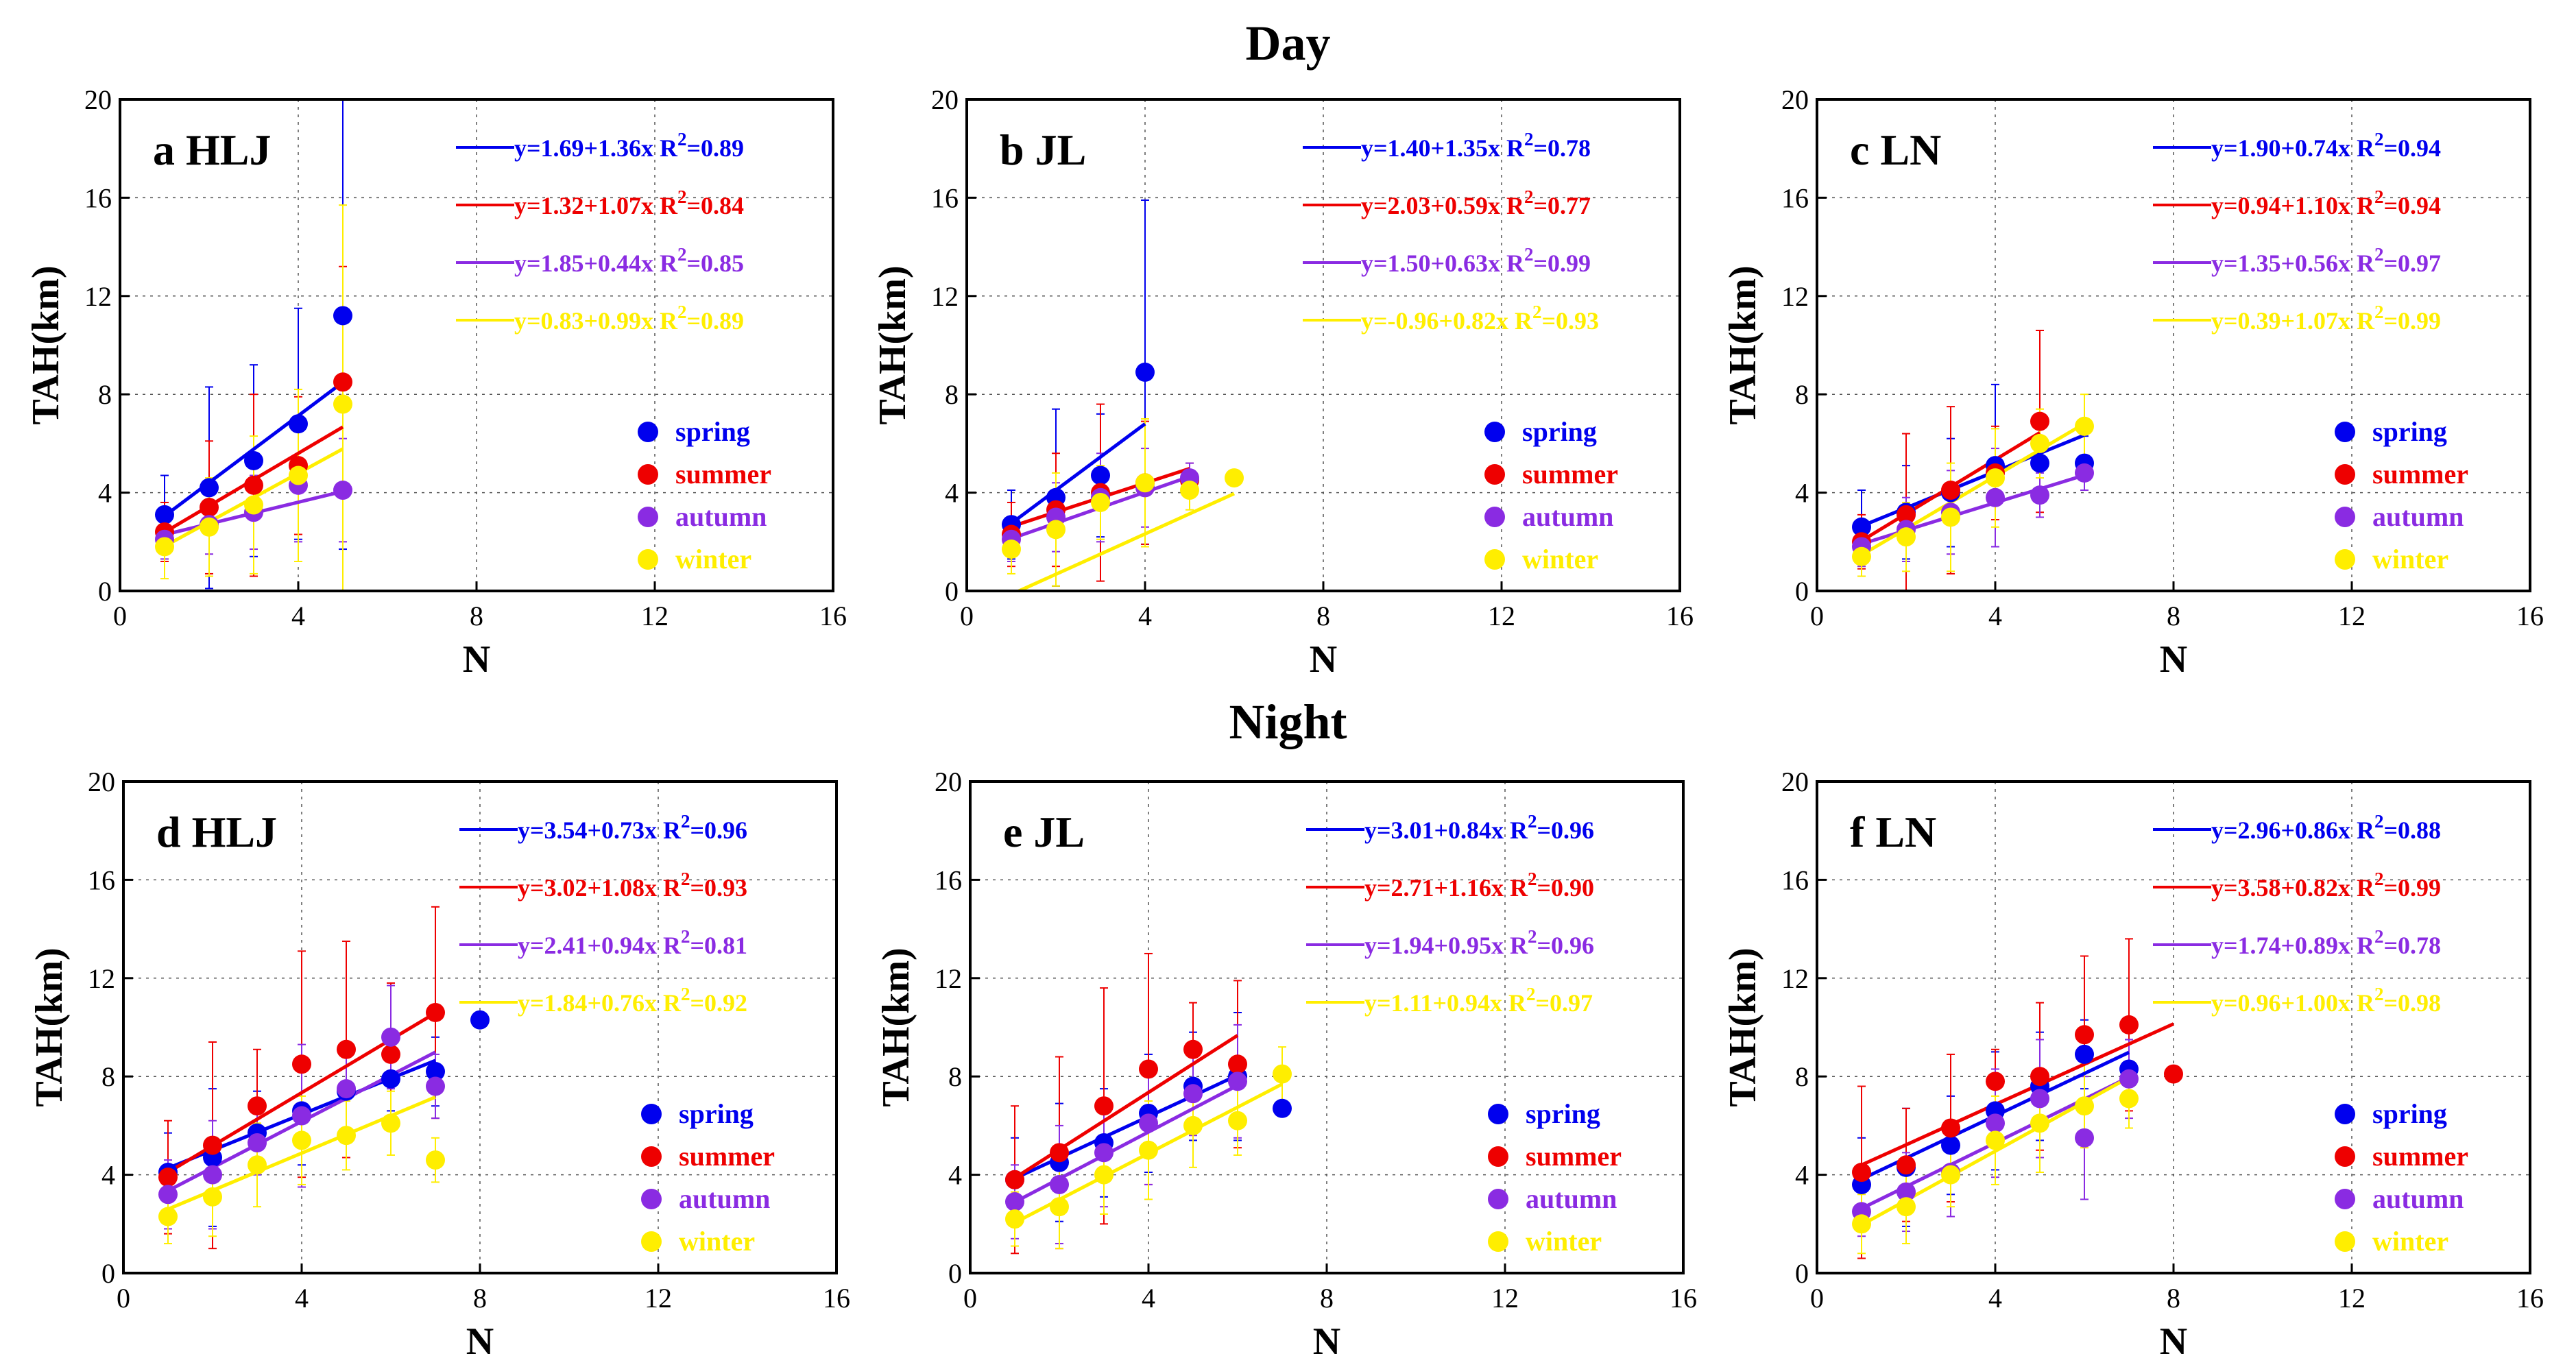 The width and height of the screenshot is (2576, 1367). What do you see at coordinates (105, 493) in the screenshot?
I see `y-tick-label: 4` at bounding box center [105, 493].